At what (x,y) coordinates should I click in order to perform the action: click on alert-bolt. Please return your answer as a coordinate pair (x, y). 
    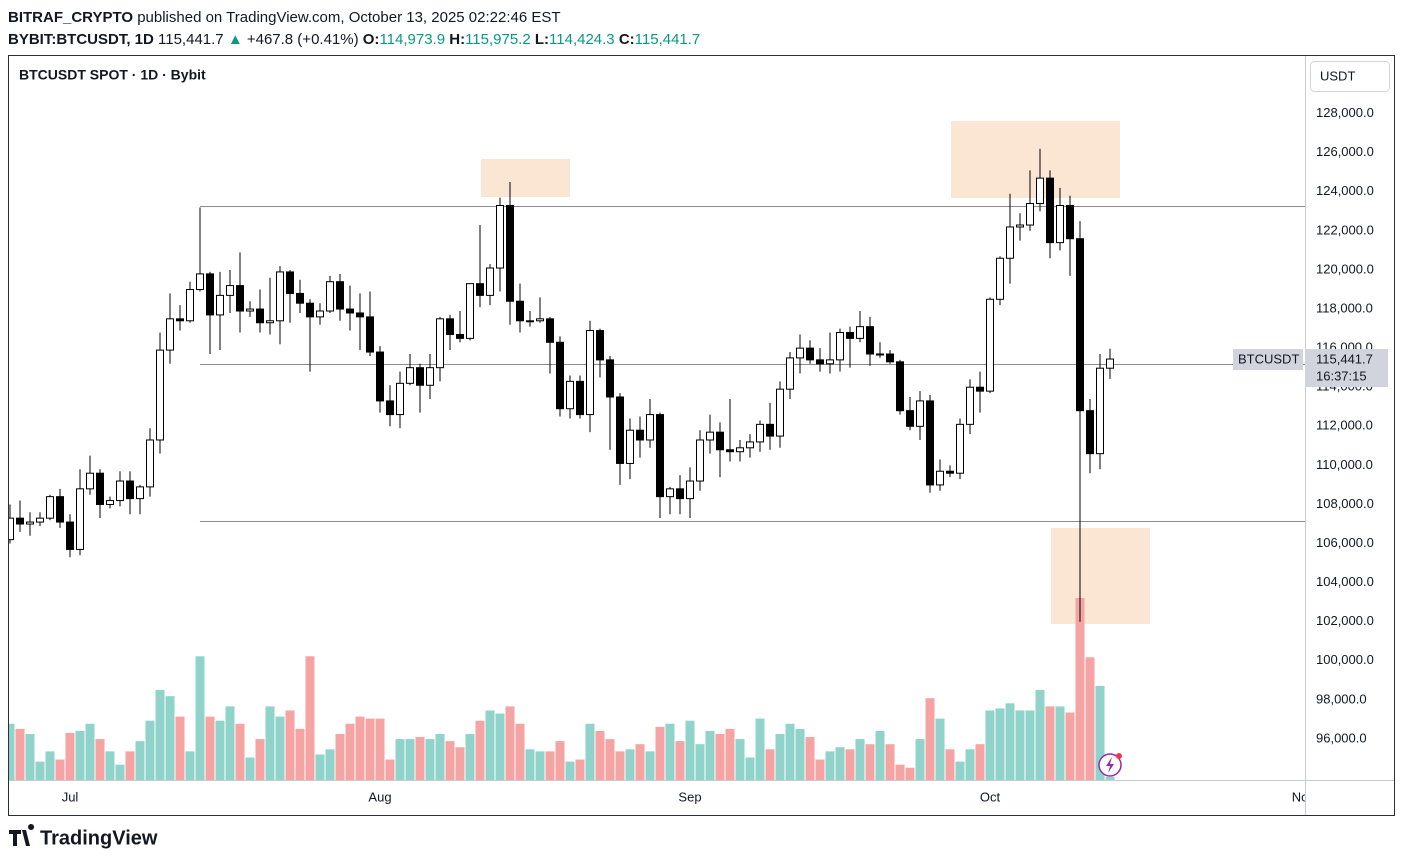
    Looking at the image, I should click on (1110, 765).